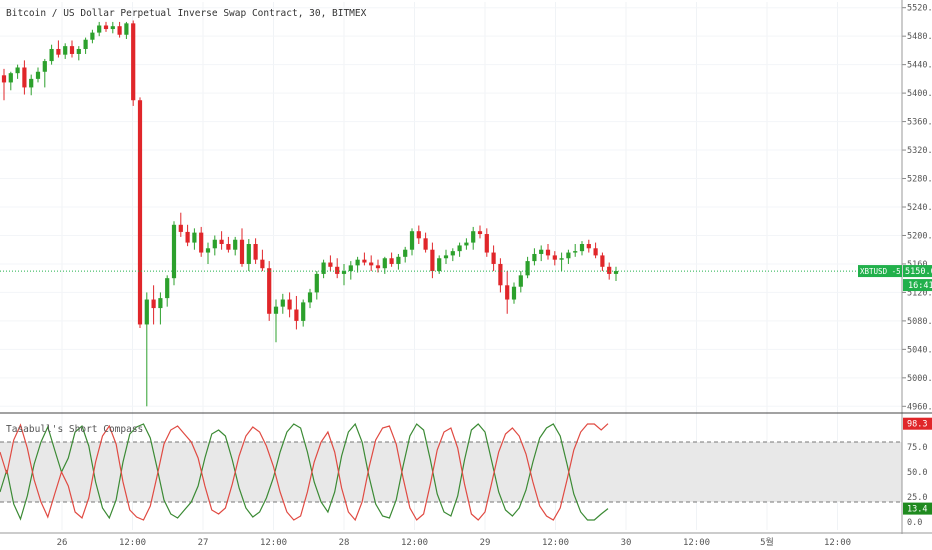 This screenshot has height=550, width=932. I want to click on time-tick-label: 29, so click(485, 543).